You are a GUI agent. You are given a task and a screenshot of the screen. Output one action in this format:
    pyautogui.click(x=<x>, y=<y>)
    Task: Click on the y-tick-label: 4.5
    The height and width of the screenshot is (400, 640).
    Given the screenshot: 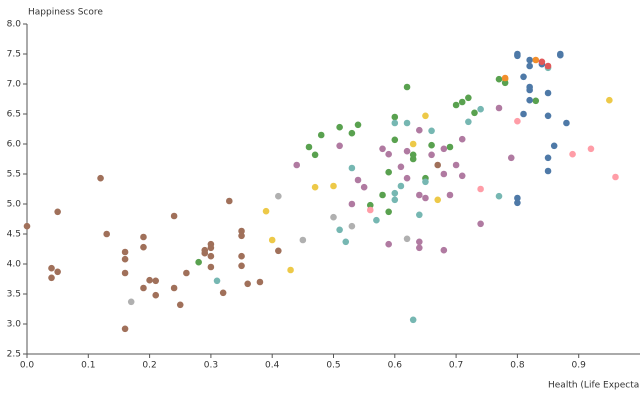 What is the action you would take?
    pyautogui.click(x=14, y=235)
    